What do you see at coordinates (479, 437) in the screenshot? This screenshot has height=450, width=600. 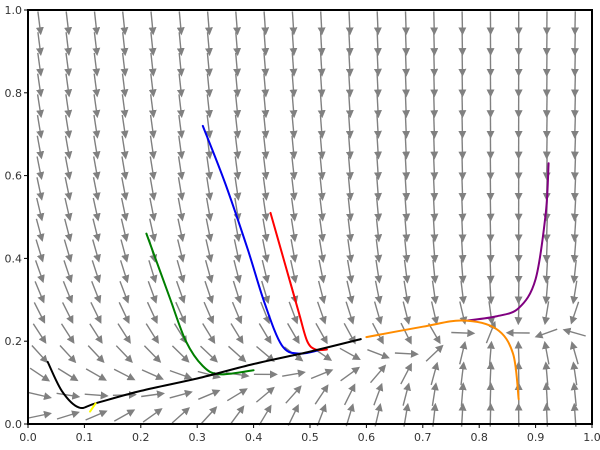 I see `x-tick-label: 0.8` at bounding box center [479, 437].